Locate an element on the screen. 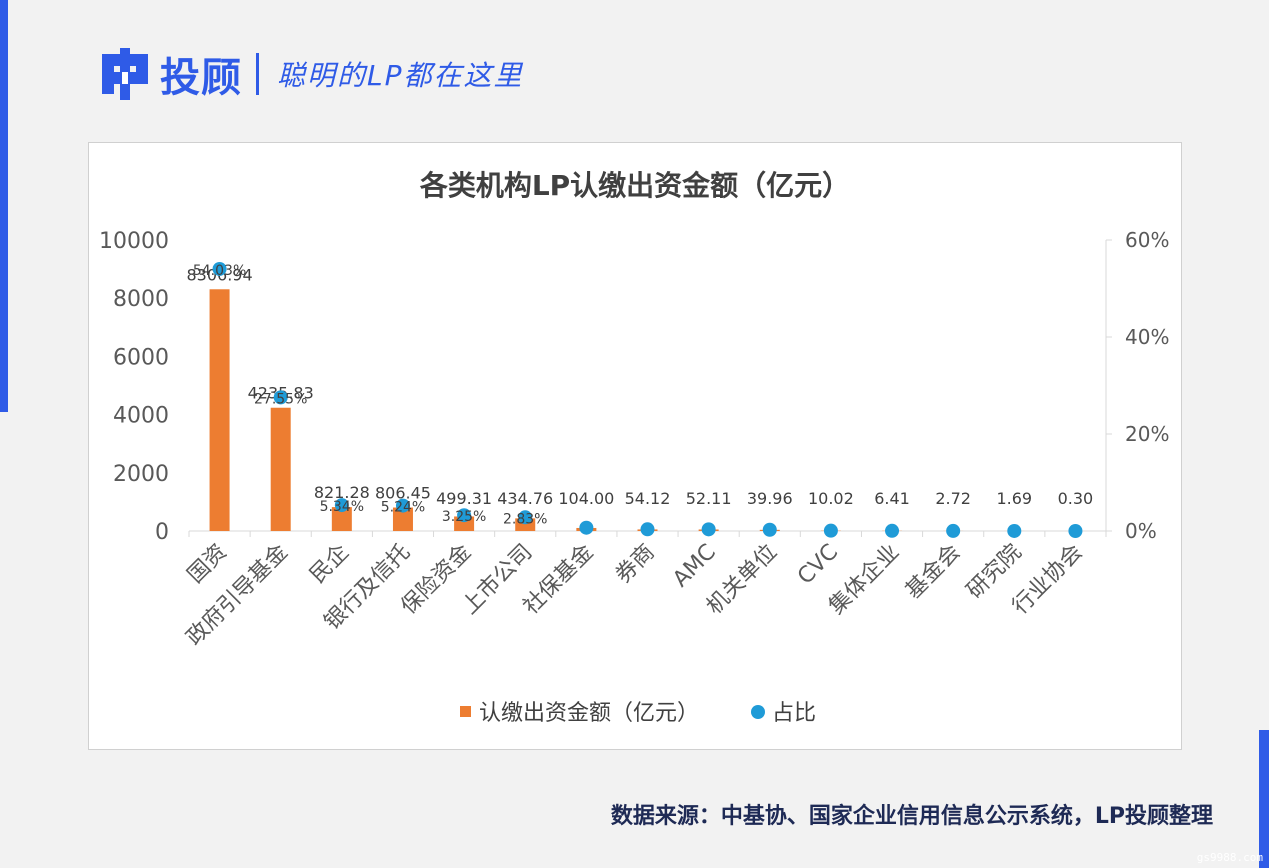  percent-label: 5.24% is located at coordinates (403, 508).